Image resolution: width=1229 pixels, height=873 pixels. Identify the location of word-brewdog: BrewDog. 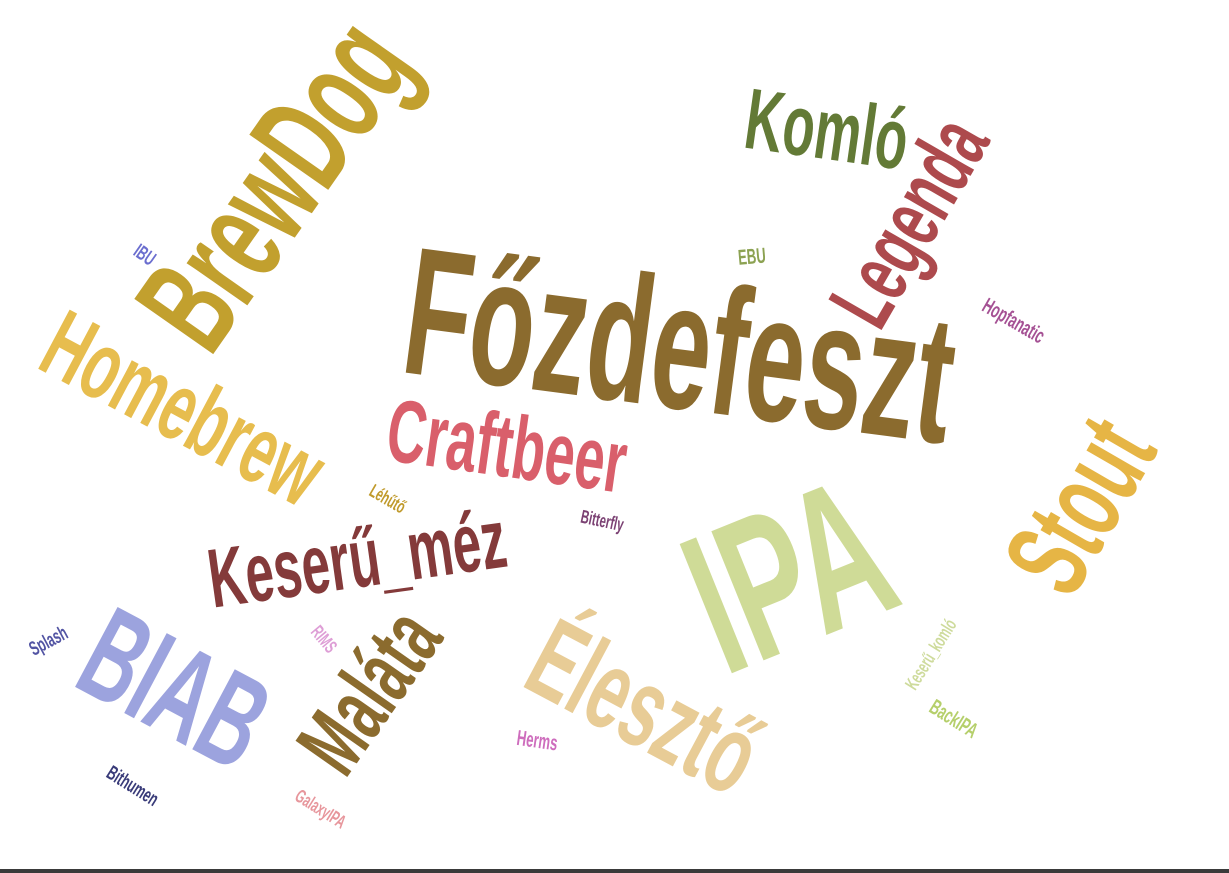
(274, 188).